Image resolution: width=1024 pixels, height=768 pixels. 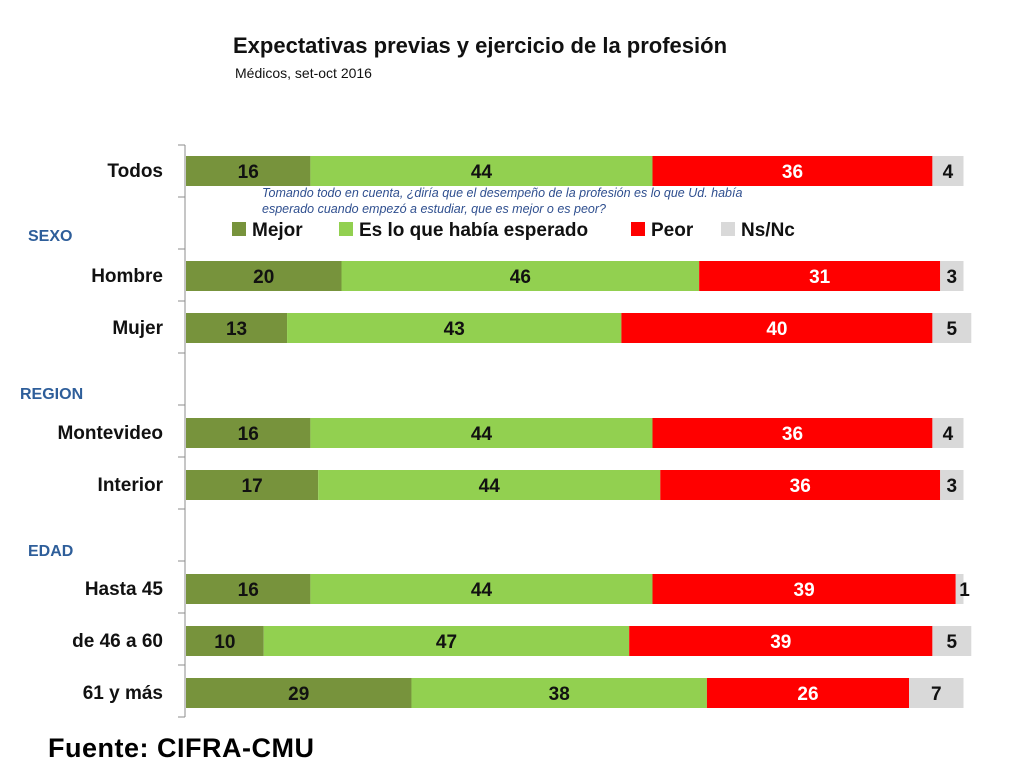 I want to click on data-label-peor-mujer: 40, so click(x=776, y=329).